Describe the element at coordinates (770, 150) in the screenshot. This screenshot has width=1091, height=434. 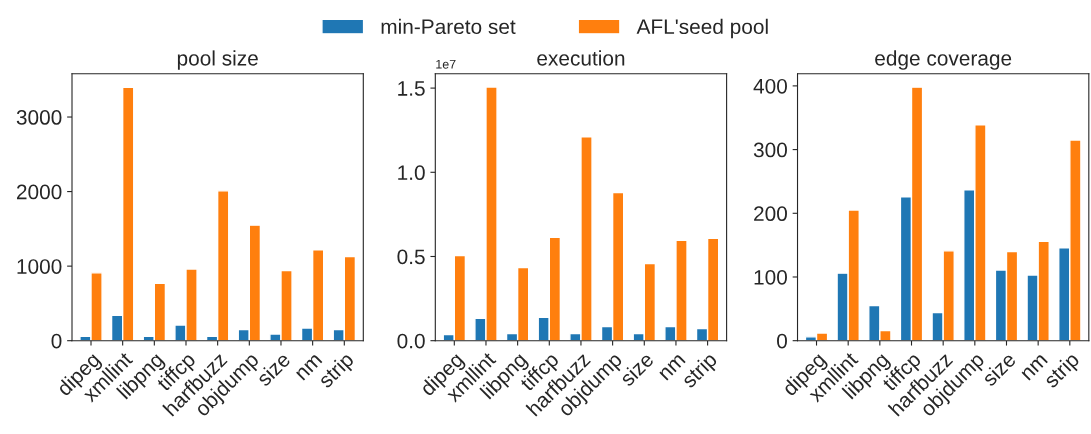
I see `y-tick-label: 300` at that location.